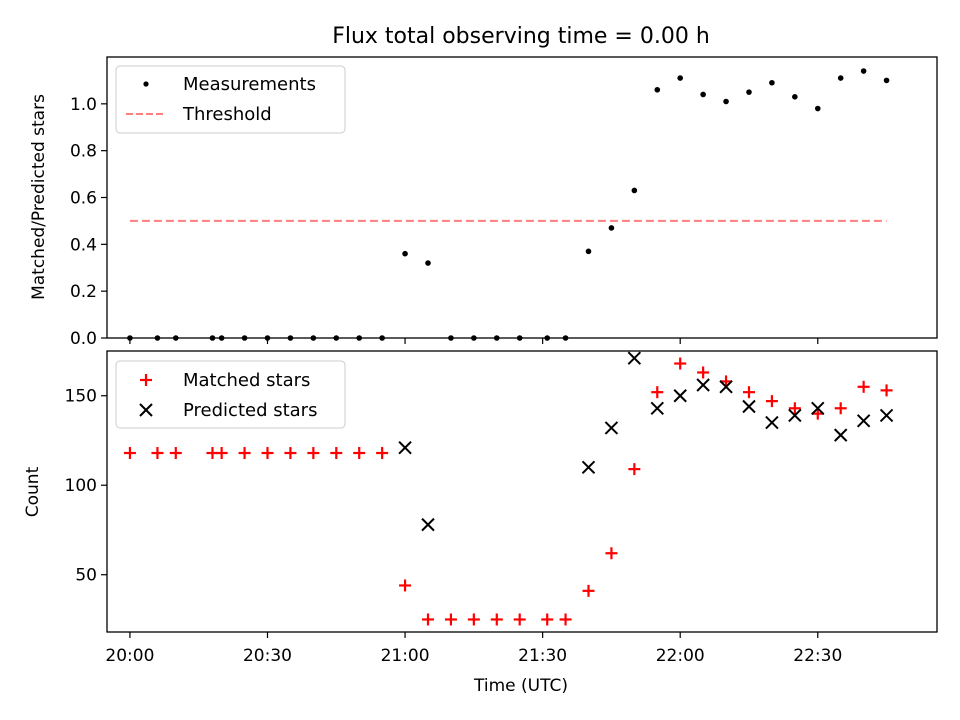  What do you see at coordinates (542, 656) in the screenshot?
I see `x-tick-label: 21:30` at bounding box center [542, 656].